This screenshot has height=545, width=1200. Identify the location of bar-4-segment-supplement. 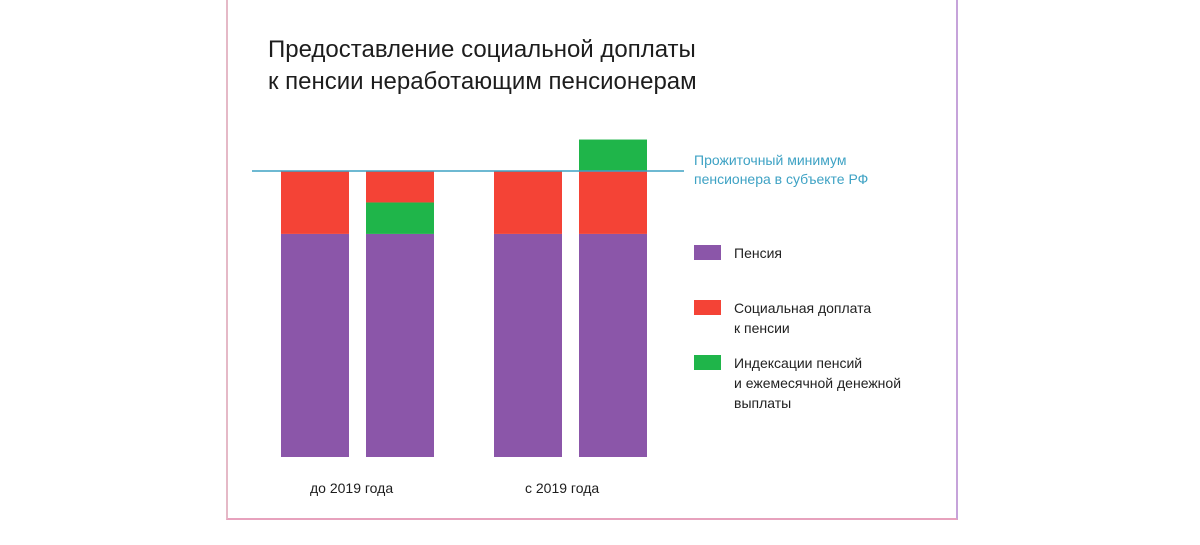
(613, 202).